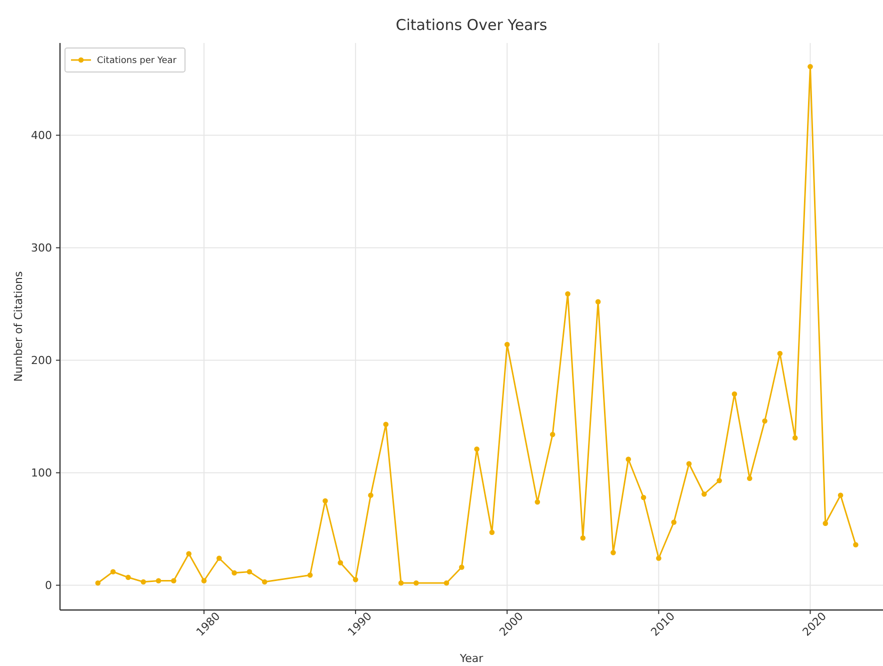 This screenshot has height=666, width=883. What do you see at coordinates (41, 473) in the screenshot?
I see `y-tick-label: 100` at bounding box center [41, 473].